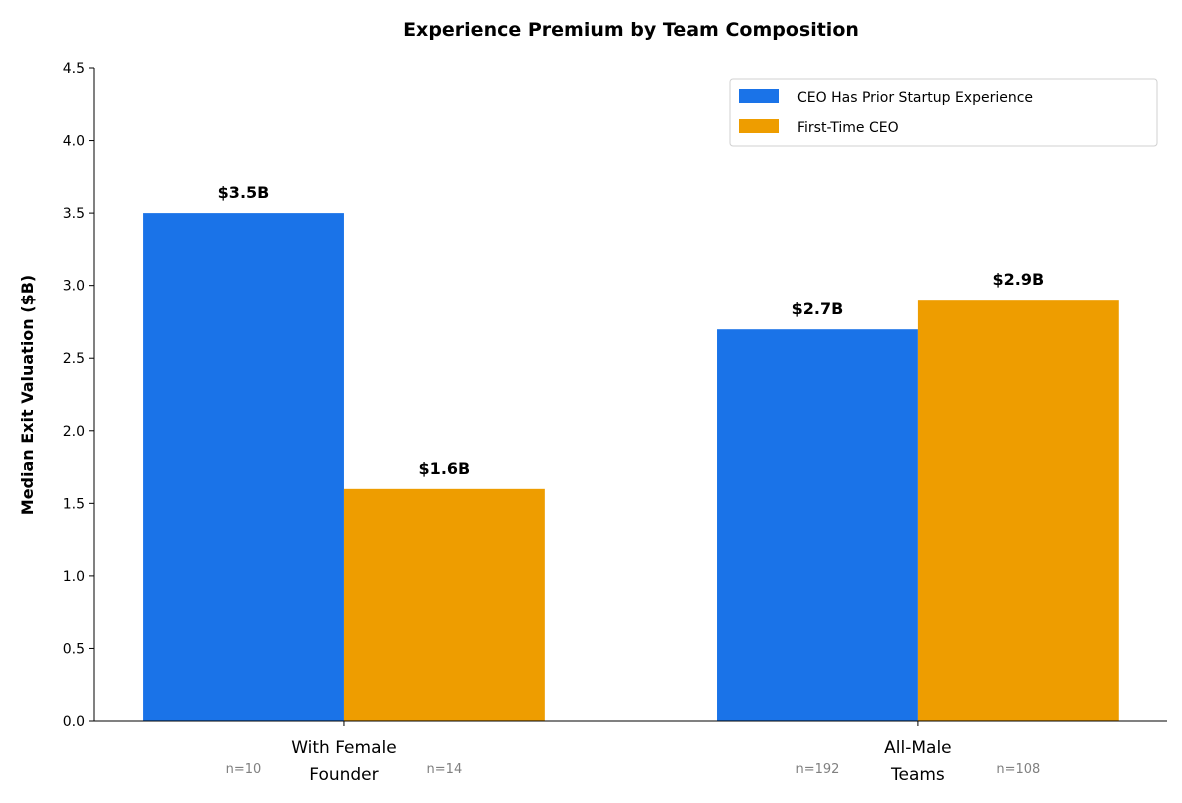 This screenshot has height=803, width=1182. I want to click on sample-size-label: n=108, so click(1018, 769).